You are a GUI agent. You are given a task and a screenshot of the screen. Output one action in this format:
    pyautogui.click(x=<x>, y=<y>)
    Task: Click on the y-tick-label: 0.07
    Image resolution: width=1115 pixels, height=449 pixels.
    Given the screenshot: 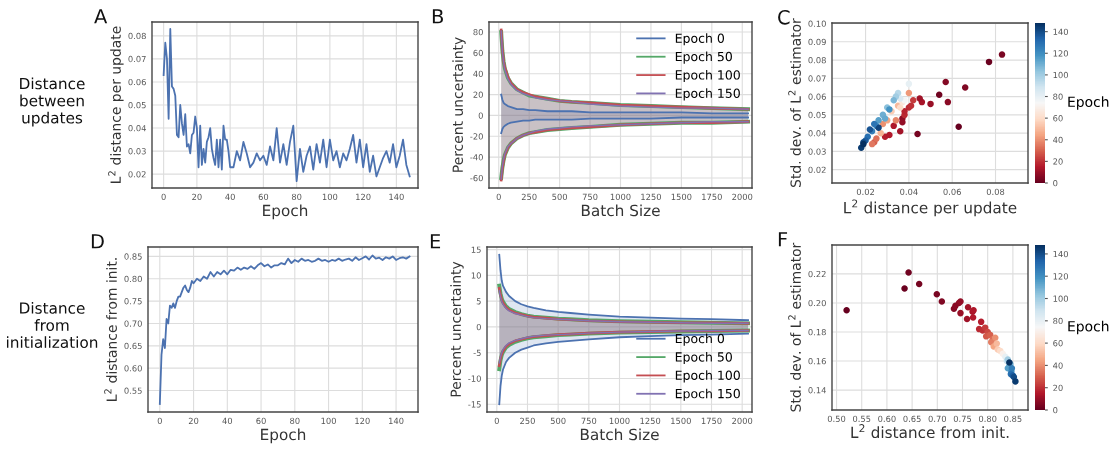 What is the action you would take?
    pyautogui.click(x=817, y=78)
    